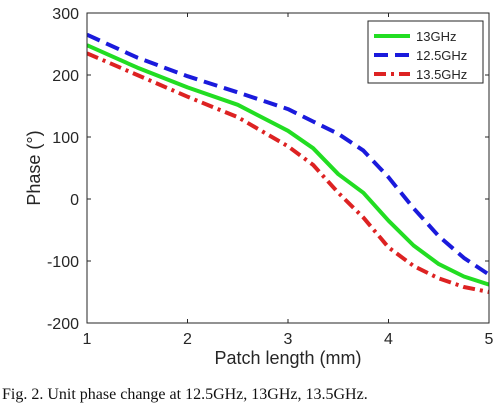  Describe the element at coordinates (63, 324) in the screenshot. I see `y-tick-label: -200` at that location.